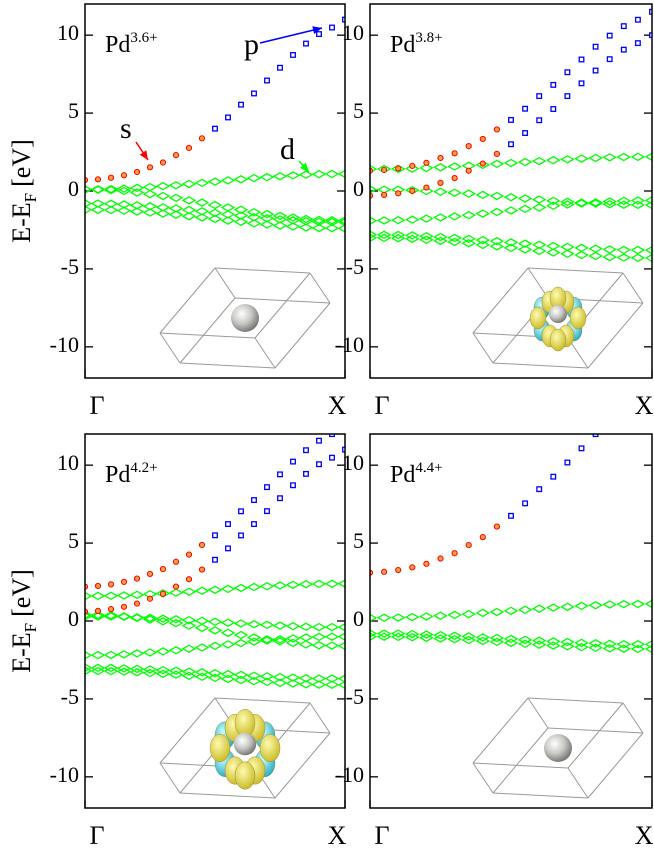 The image size is (654, 860). What do you see at coordinates (558, 748) in the screenshot?
I see `atom` at bounding box center [558, 748].